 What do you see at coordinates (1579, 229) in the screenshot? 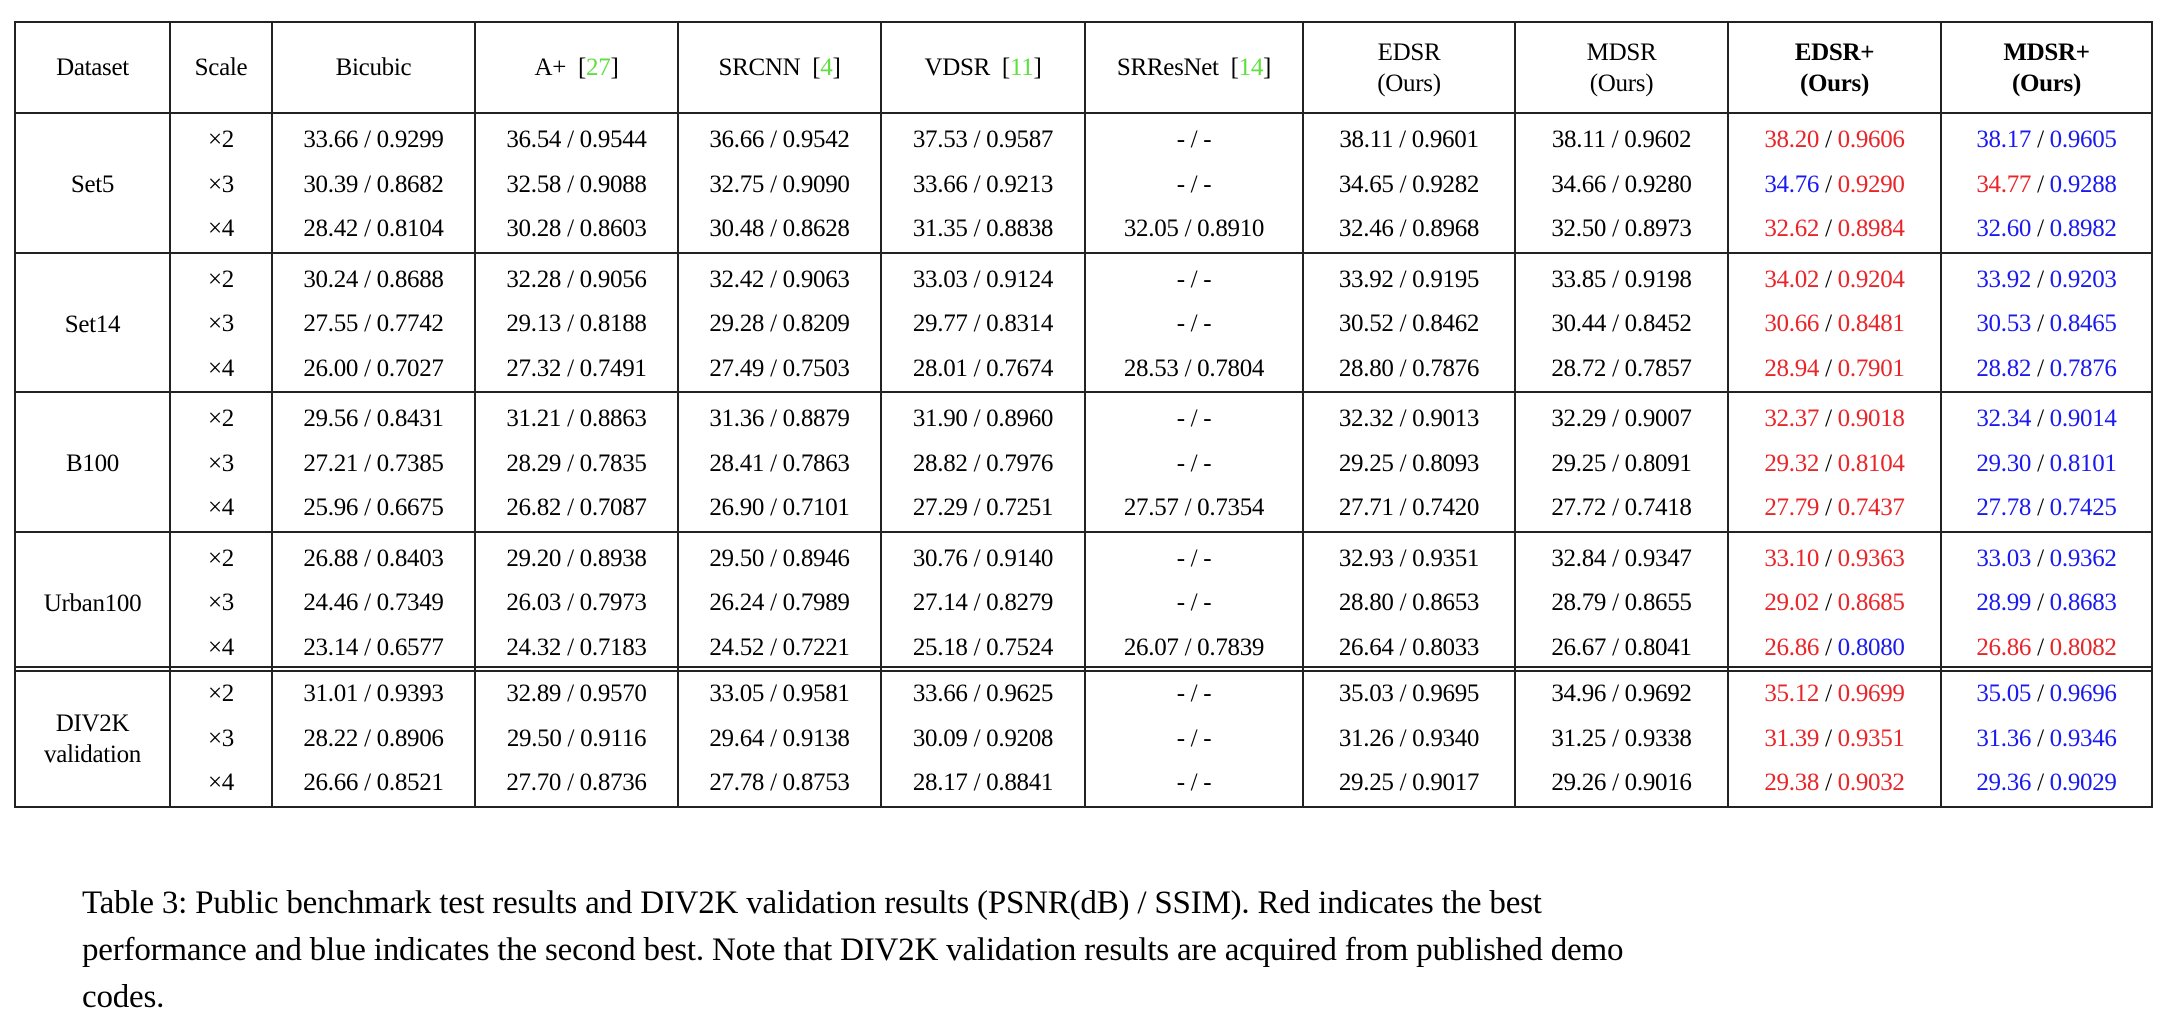
I see `psnr-value: 32.50` at bounding box center [1579, 229].